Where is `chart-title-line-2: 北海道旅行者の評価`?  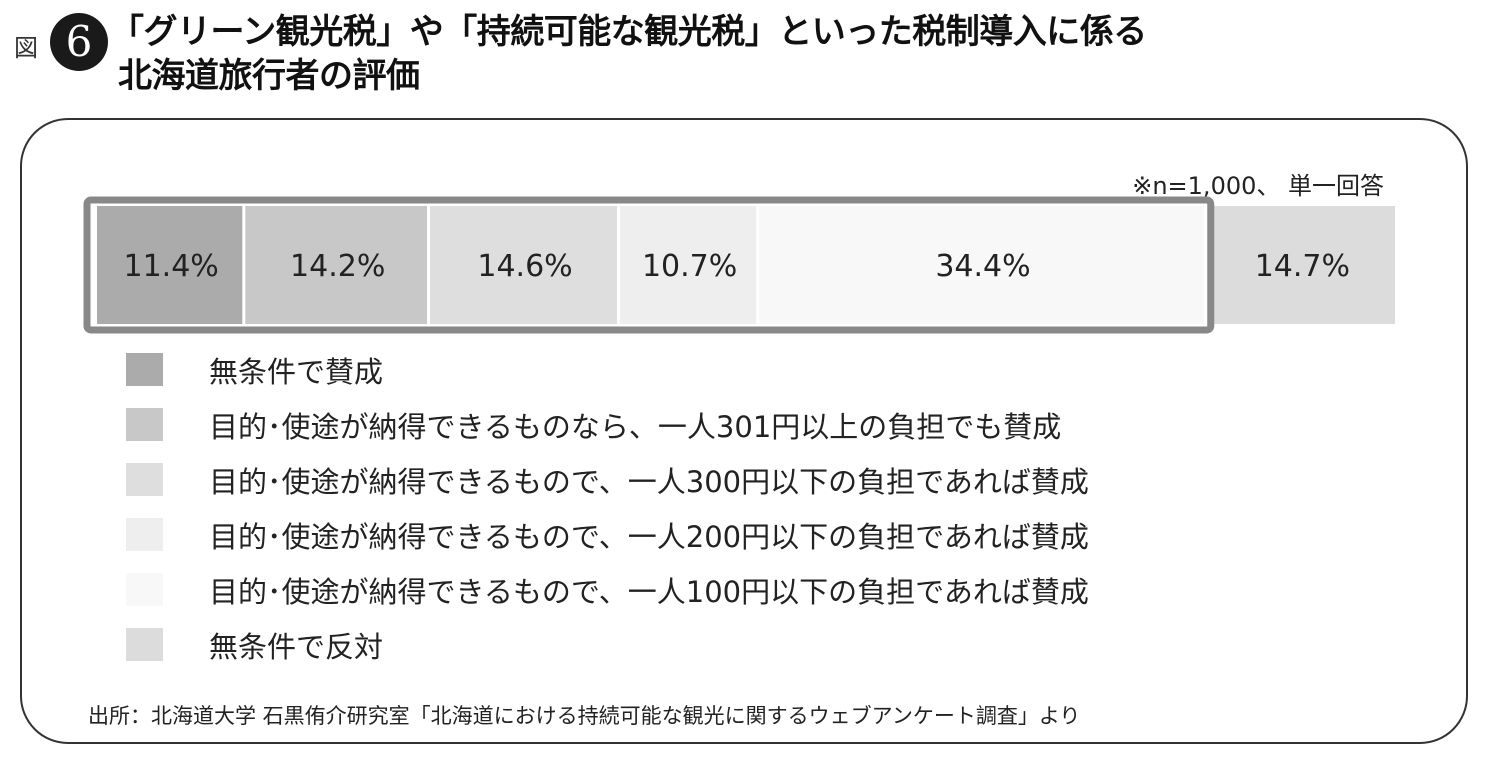
chart-title-line-2: 北海道旅行者の評価 is located at coordinates (269, 76).